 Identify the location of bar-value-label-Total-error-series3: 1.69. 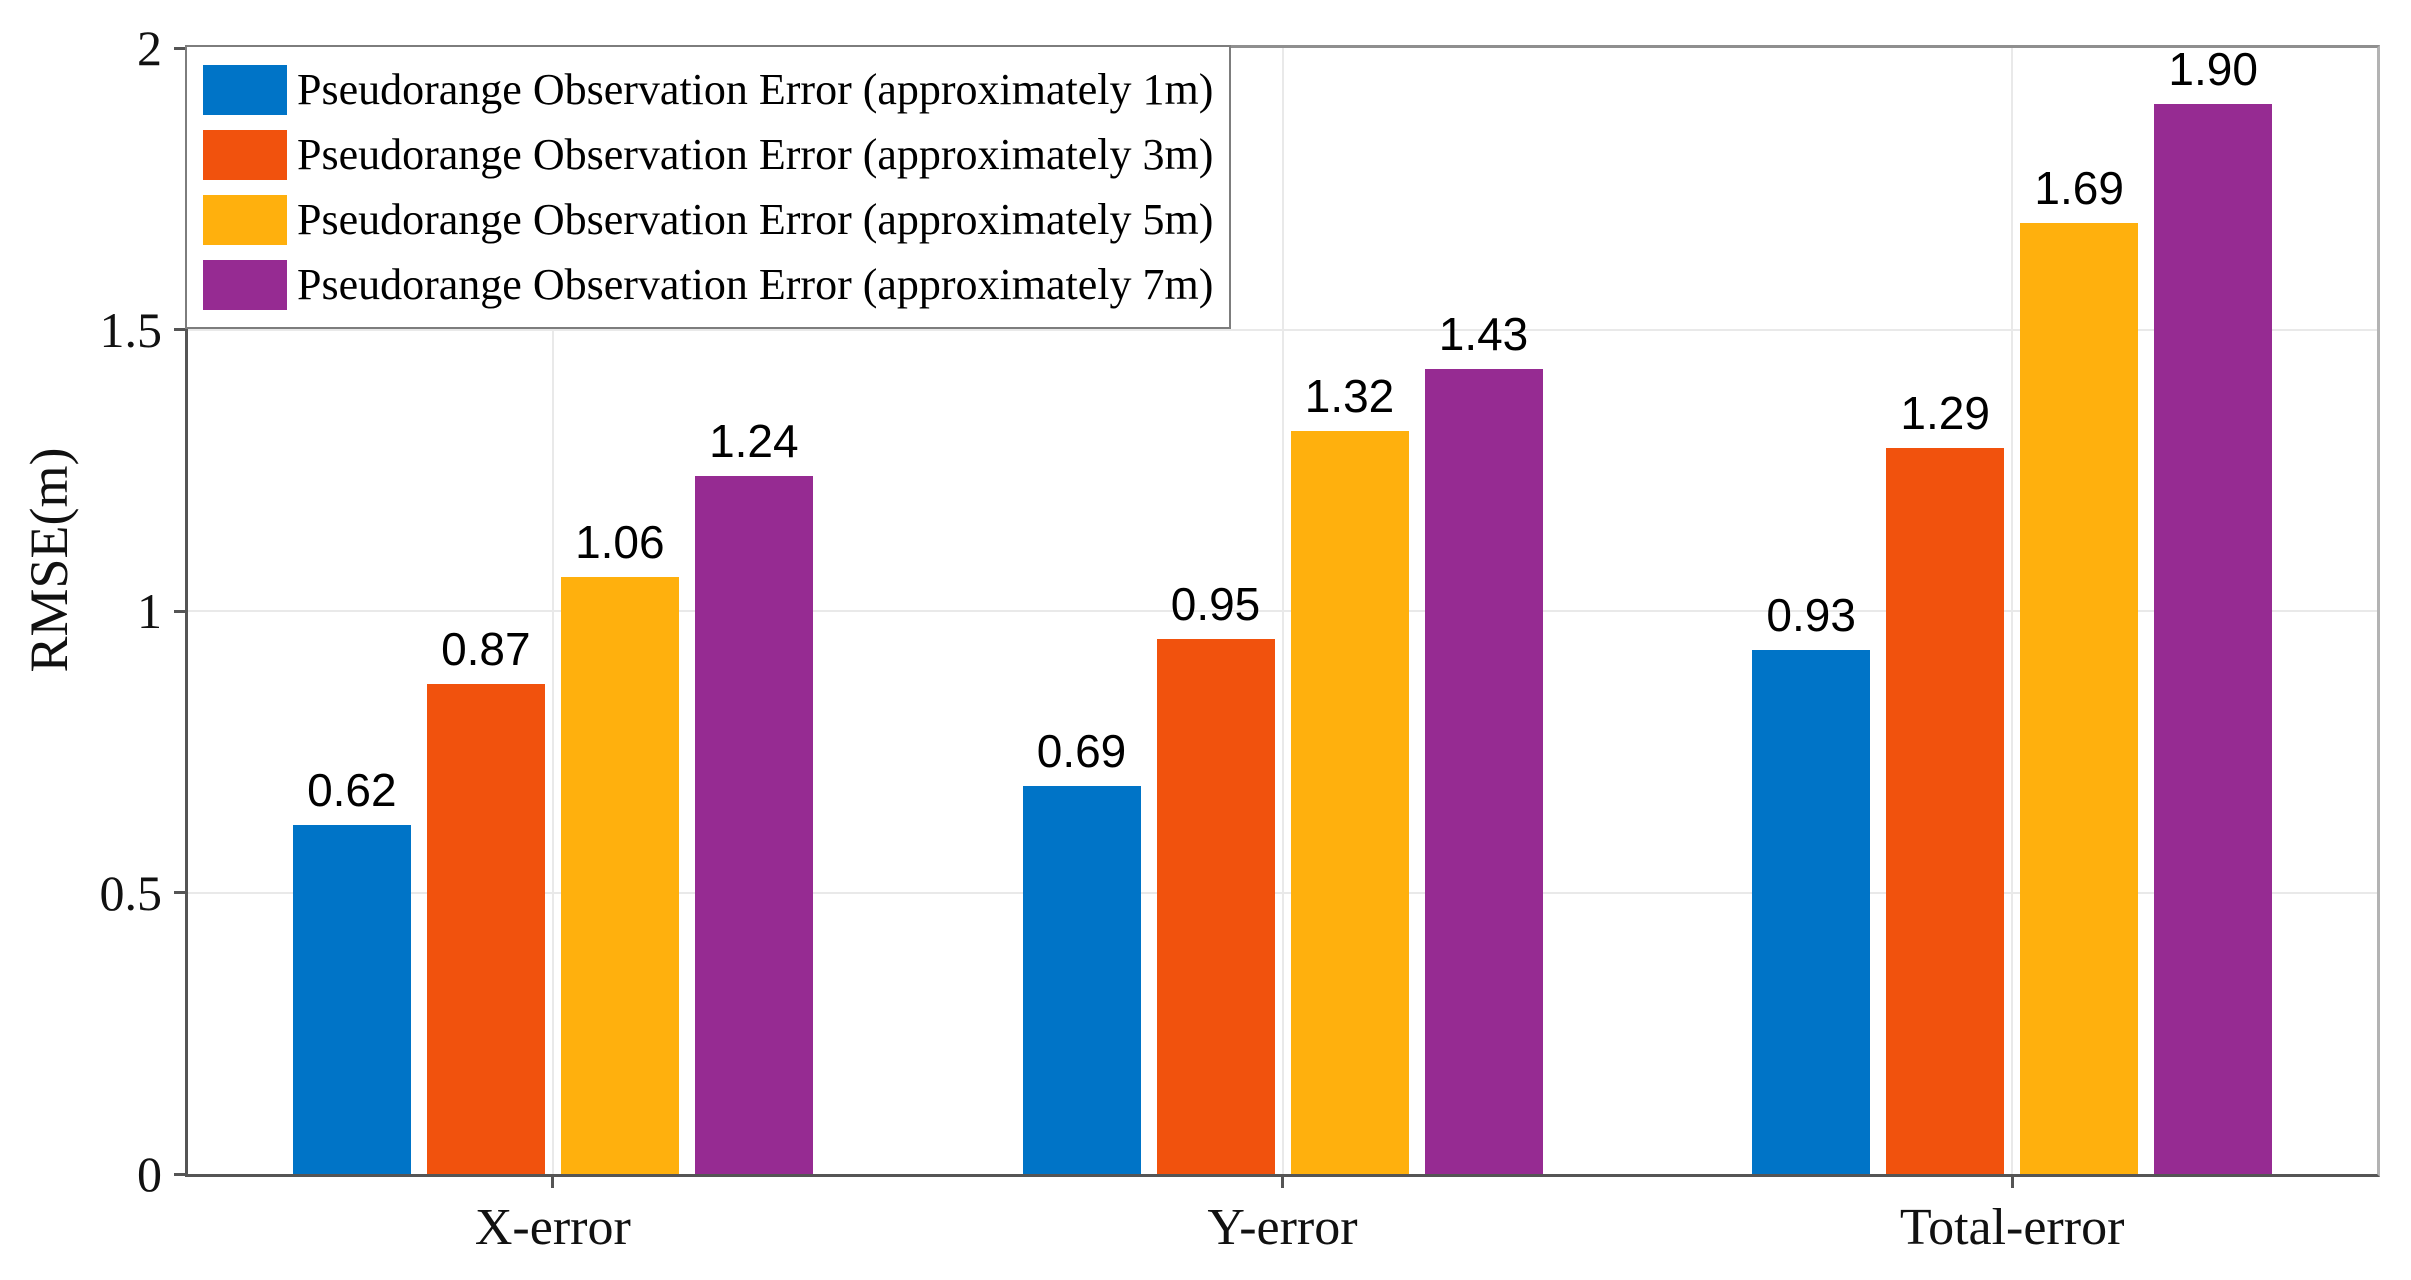
(2079, 187).